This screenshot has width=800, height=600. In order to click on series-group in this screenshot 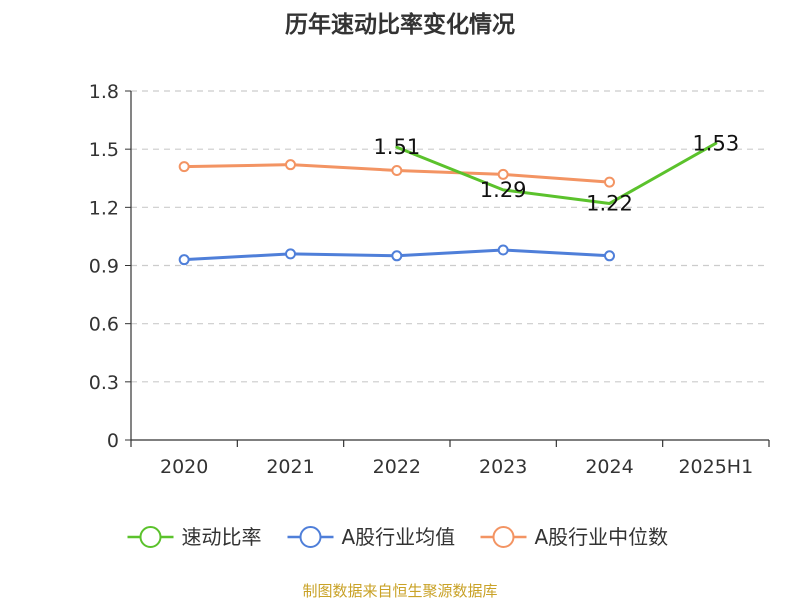, I will do `click(448, 203)`.